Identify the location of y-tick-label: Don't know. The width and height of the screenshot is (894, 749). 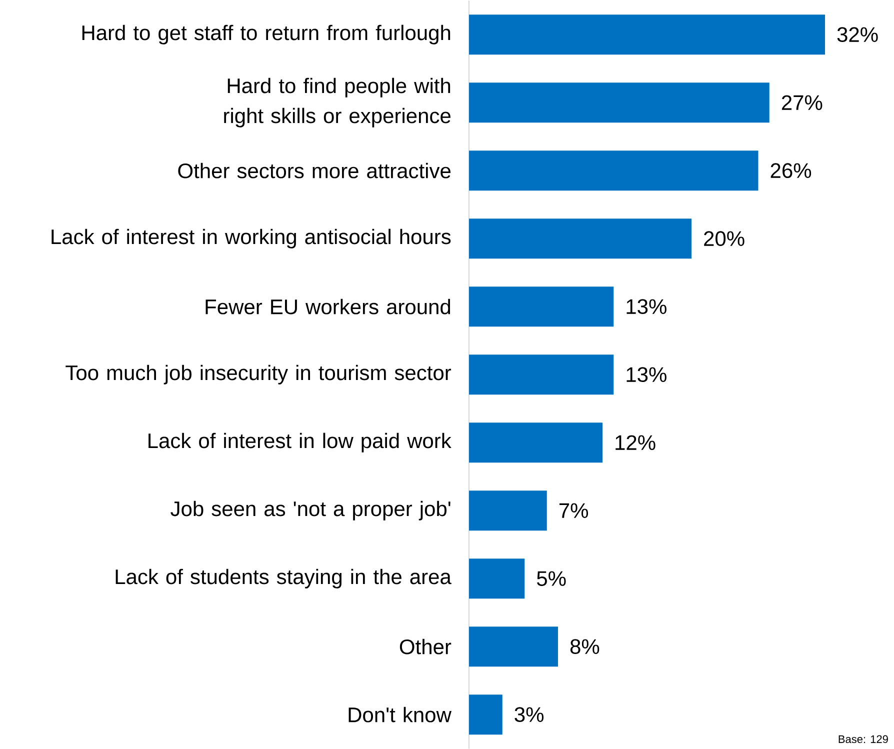
(400, 714).